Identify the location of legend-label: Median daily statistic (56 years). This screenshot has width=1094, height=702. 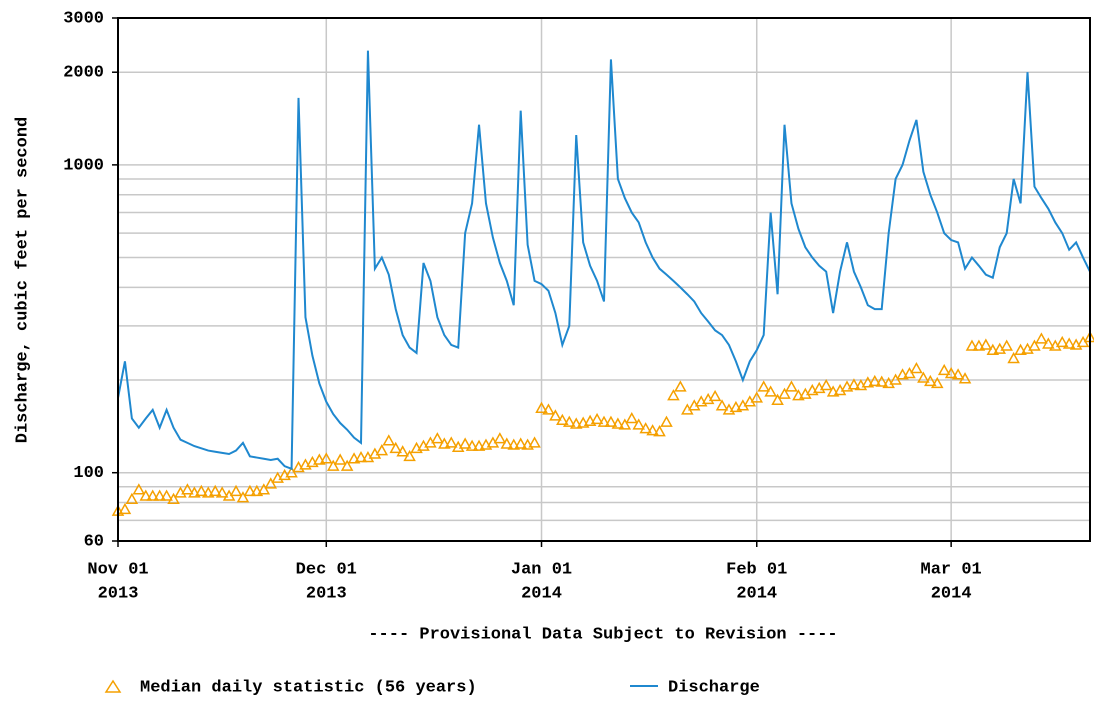
(308, 687).